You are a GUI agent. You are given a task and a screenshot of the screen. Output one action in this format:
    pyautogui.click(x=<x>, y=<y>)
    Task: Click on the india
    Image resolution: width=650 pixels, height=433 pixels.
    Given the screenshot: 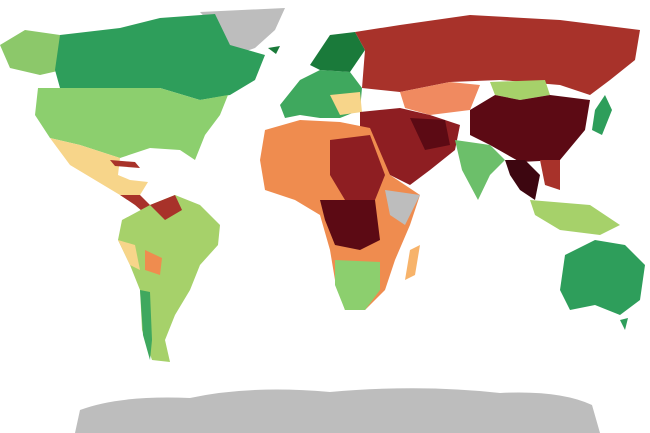 What is the action you would take?
    pyautogui.click(x=480, y=170)
    